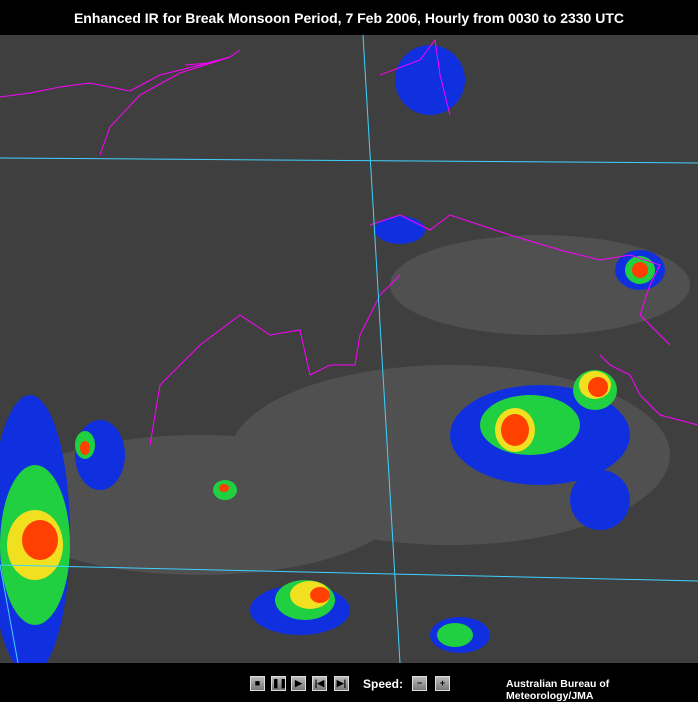 The image size is (698, 702). I want to click on credit-text: Australian Bureau of Meteorology/JMA, so click(558, 690).